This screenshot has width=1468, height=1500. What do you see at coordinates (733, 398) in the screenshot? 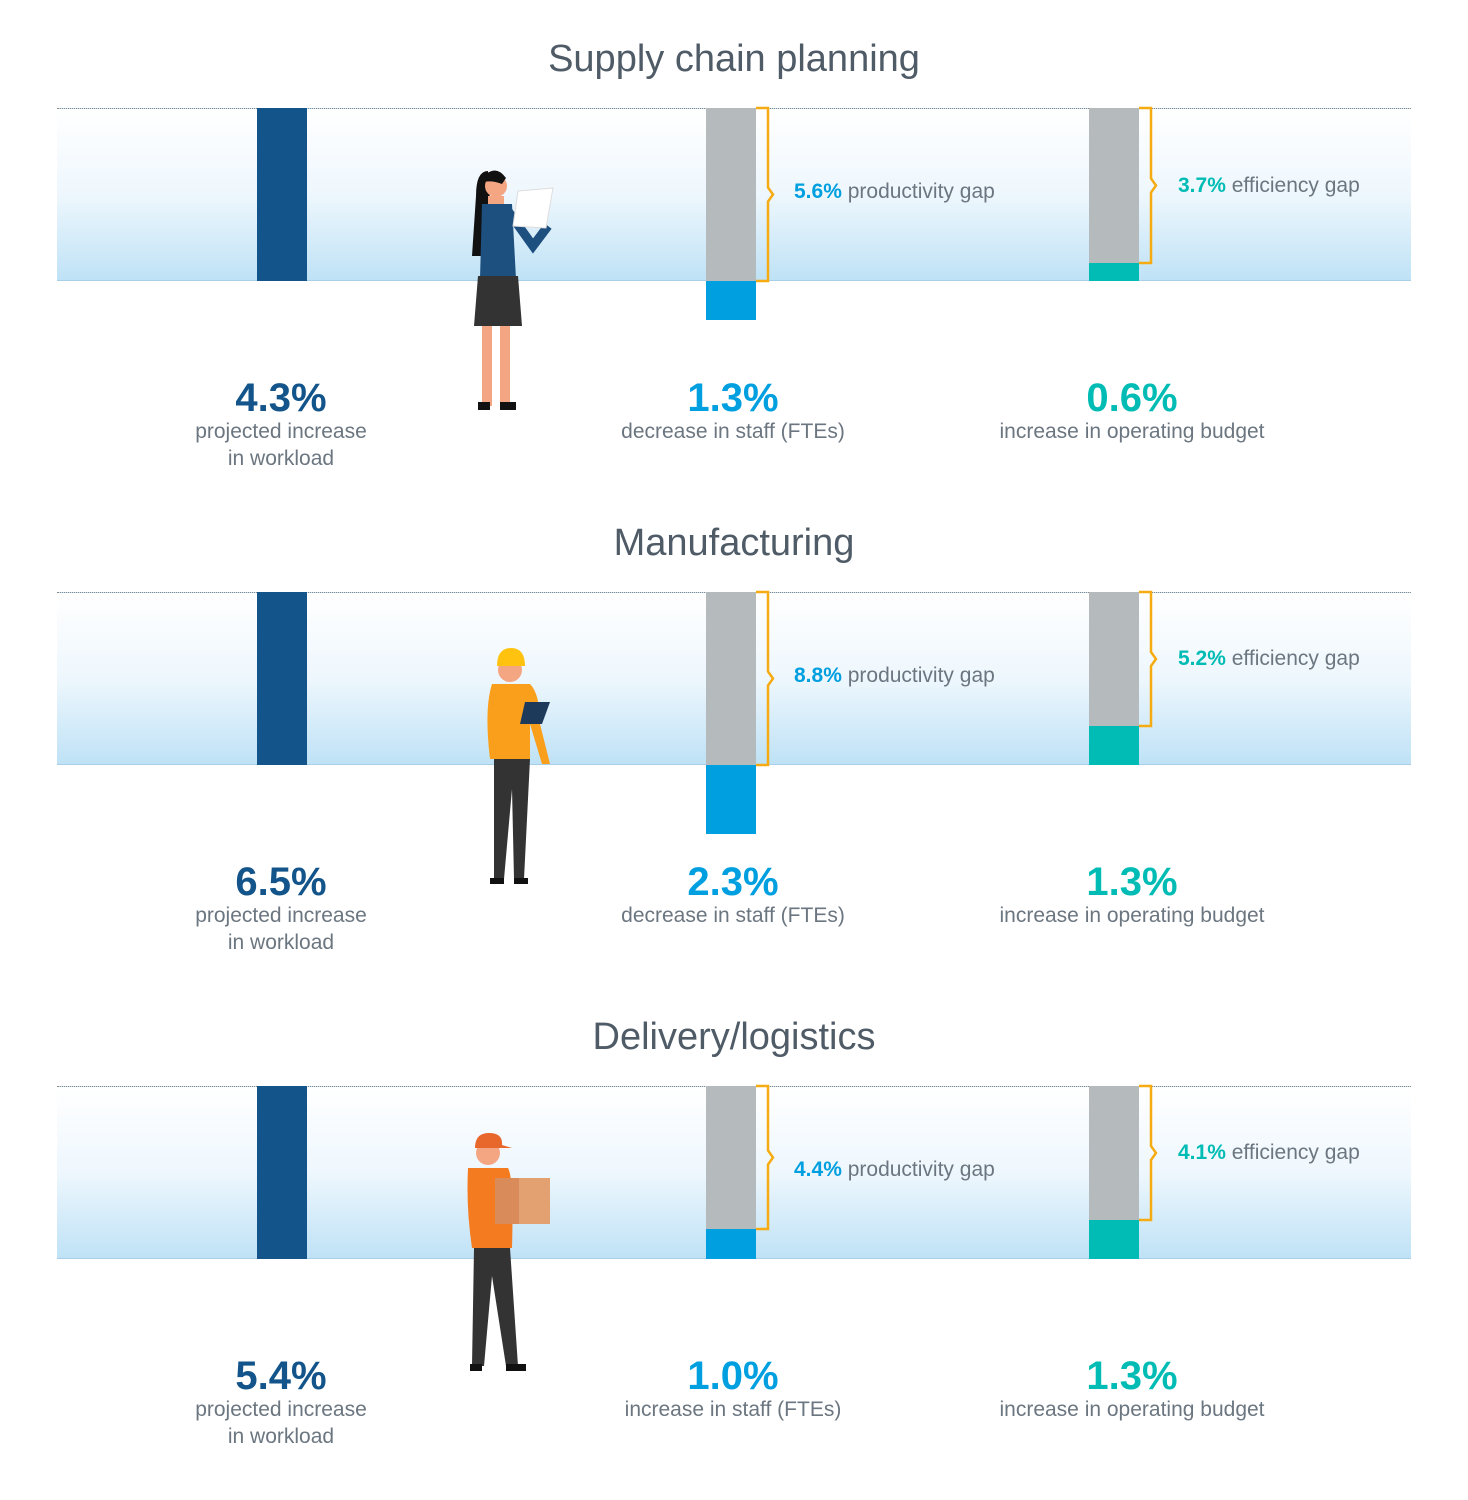
I see `staff-value: 1.3%` at bounding box center [733, 398].